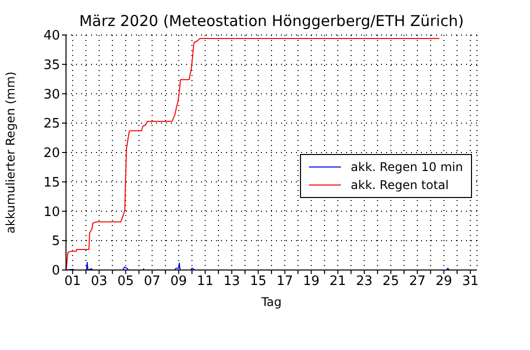 The width and height of the screenshot is (530, 350). I want to click on legend-label: akk. Regen total, so click(399, 185).